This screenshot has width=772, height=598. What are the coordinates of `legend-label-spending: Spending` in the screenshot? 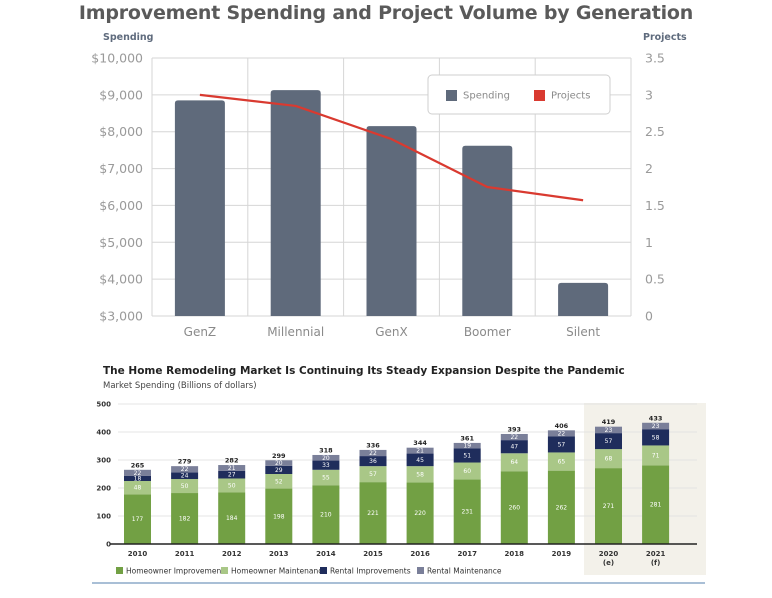 It's located at (486, 96).